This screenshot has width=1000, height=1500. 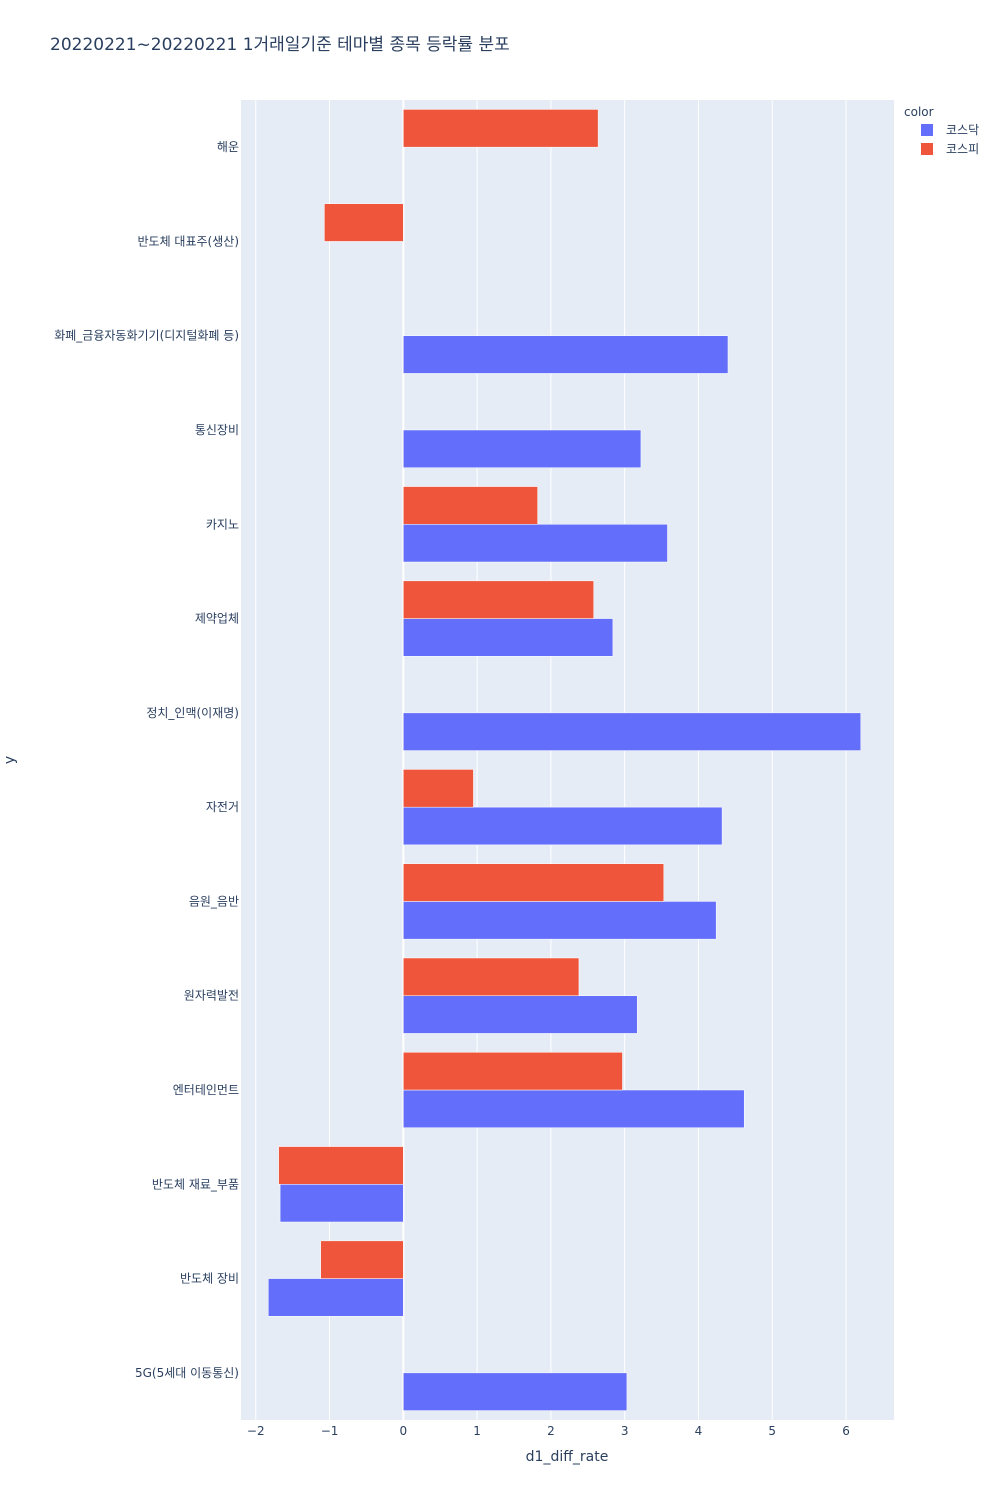 I want to click on y-tick-label: 통신장비, so click(x=217, y=430).